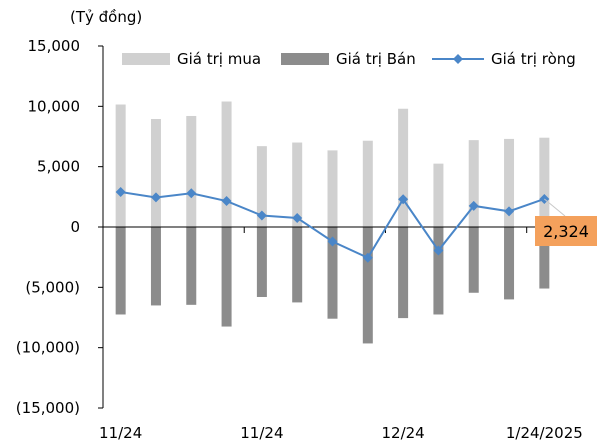 Image resolution: width=605 pixels, height=443 pixels. I want to click on y-tick-label-6: (10,000), so click(48, 348).